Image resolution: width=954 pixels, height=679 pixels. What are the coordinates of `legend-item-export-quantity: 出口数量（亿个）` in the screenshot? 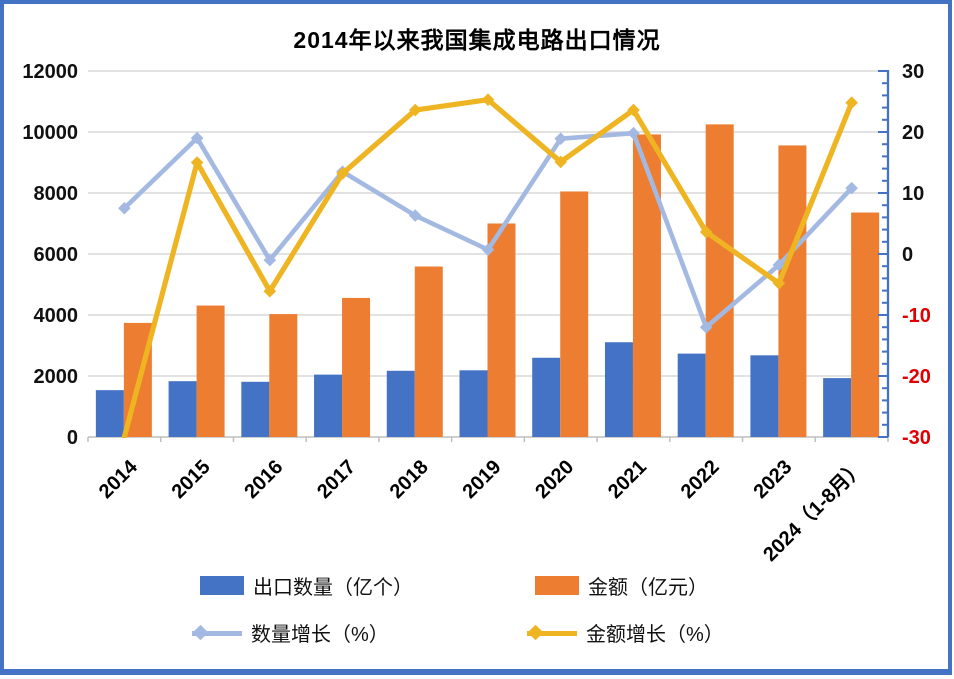 It's located at (306, 585).